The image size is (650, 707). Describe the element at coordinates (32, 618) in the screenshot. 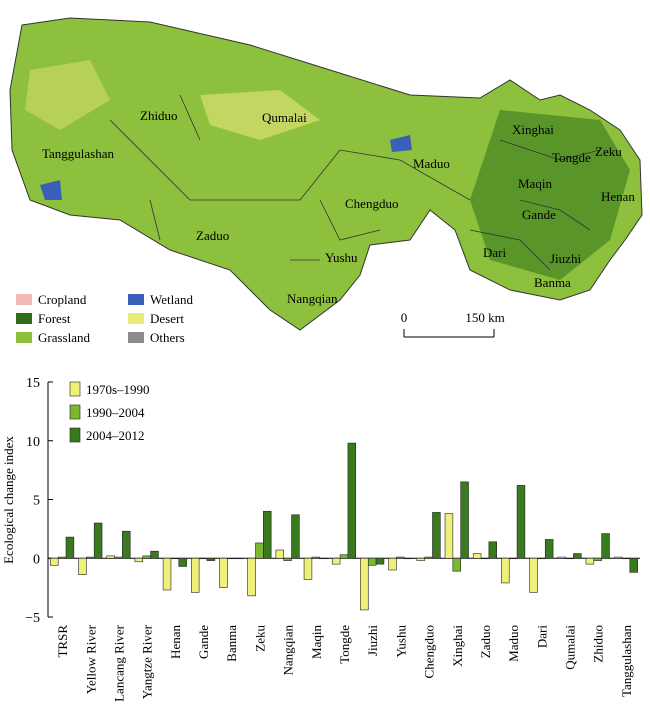

I see `y-tick-label: −5` at that location.